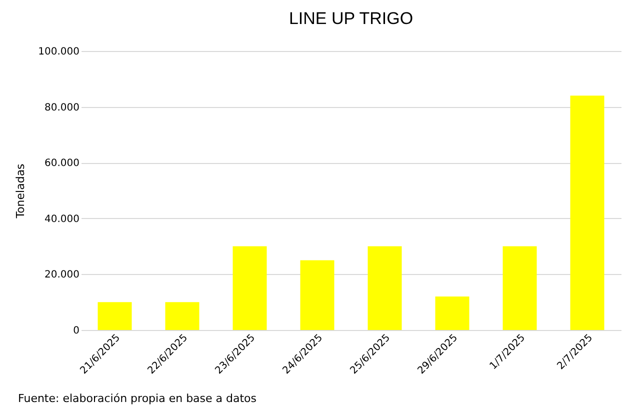  I want to click on y-tick-label: 20.000, so click(62, 275).